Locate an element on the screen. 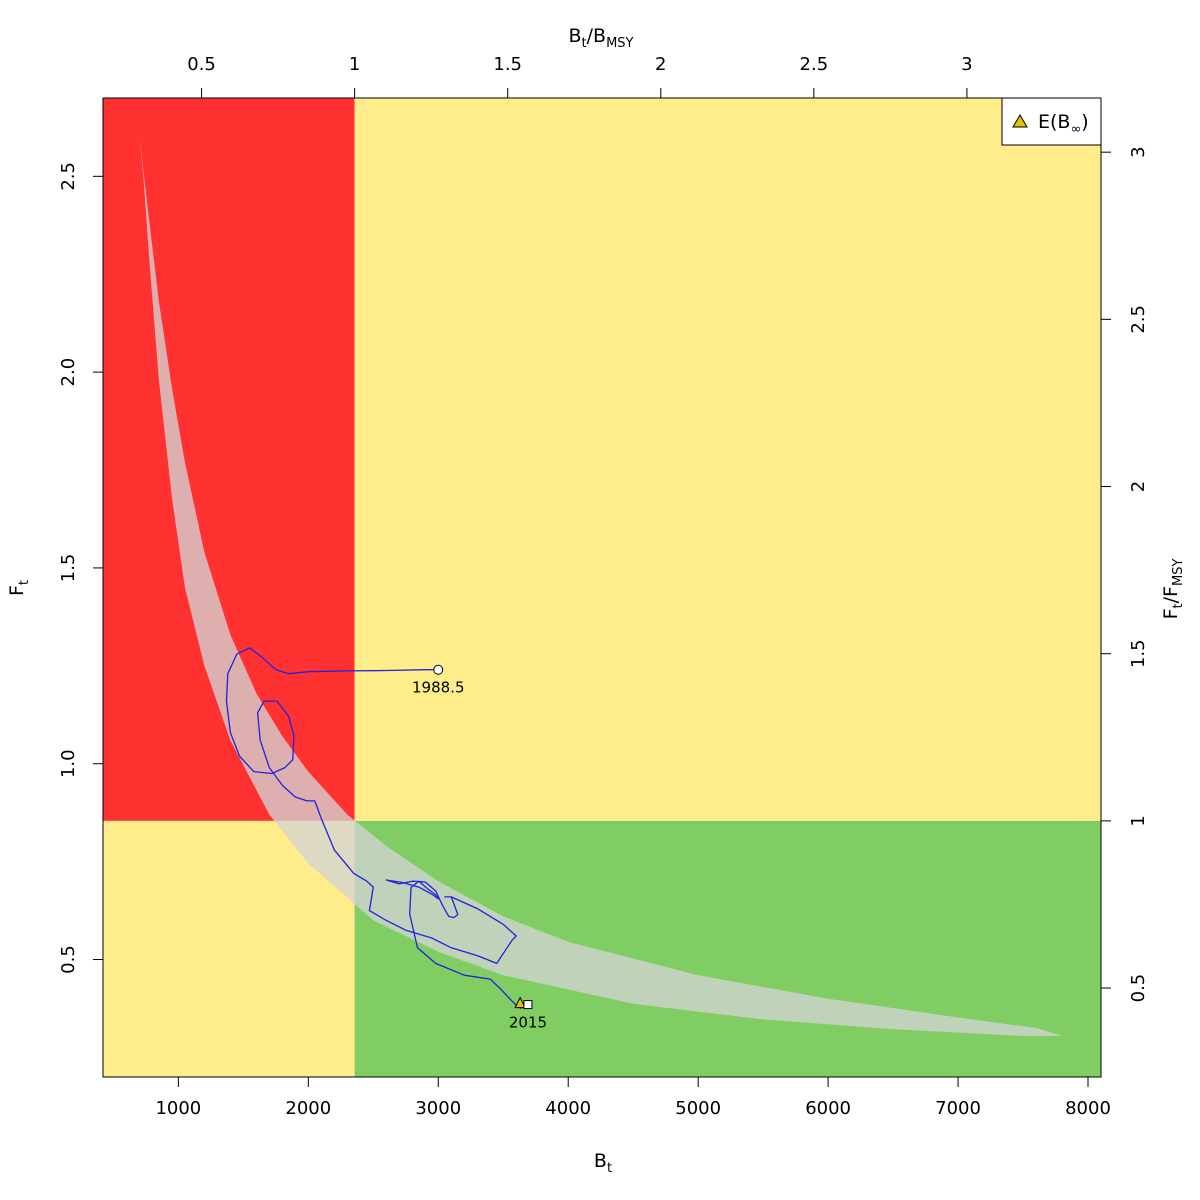 This screenshot has width=1200, height=1200. bottom-axis: 1000 2000 3000 4000 5000 6000 7000 8000 is located at coordinates (633, 1098).